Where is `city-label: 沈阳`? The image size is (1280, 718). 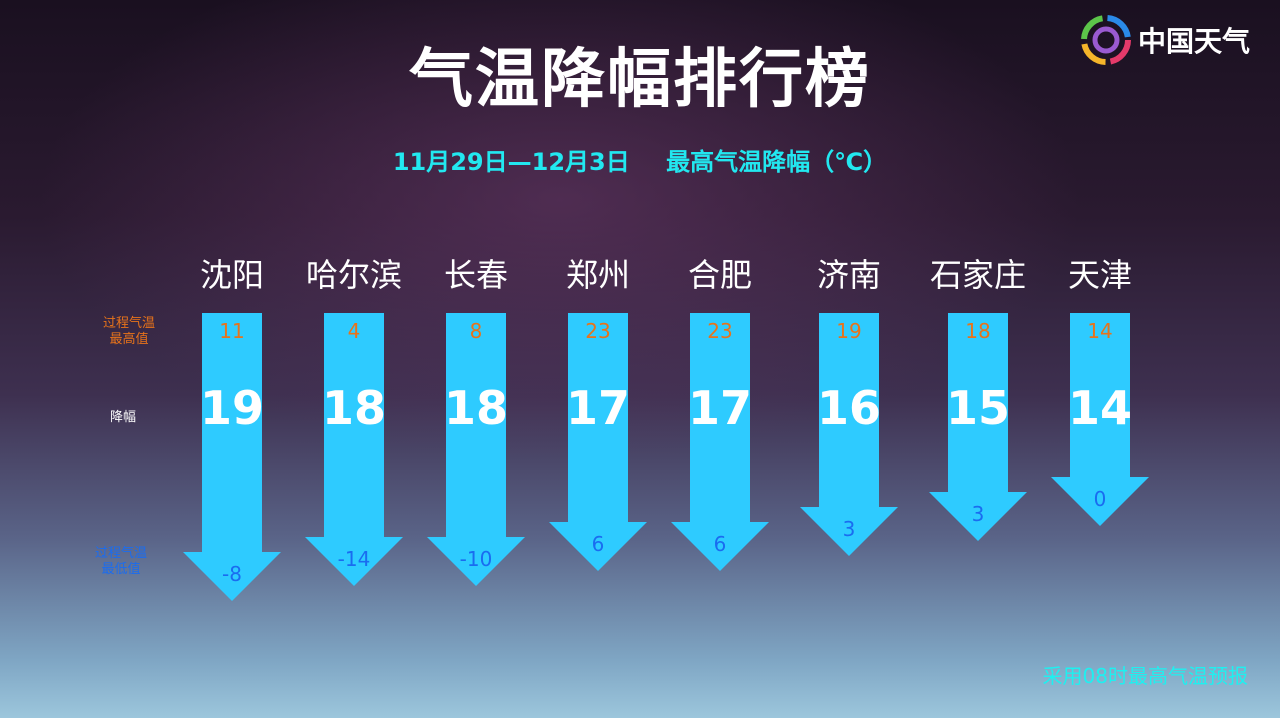
city-label: 沈阳 is located at coordinates (231, 275).